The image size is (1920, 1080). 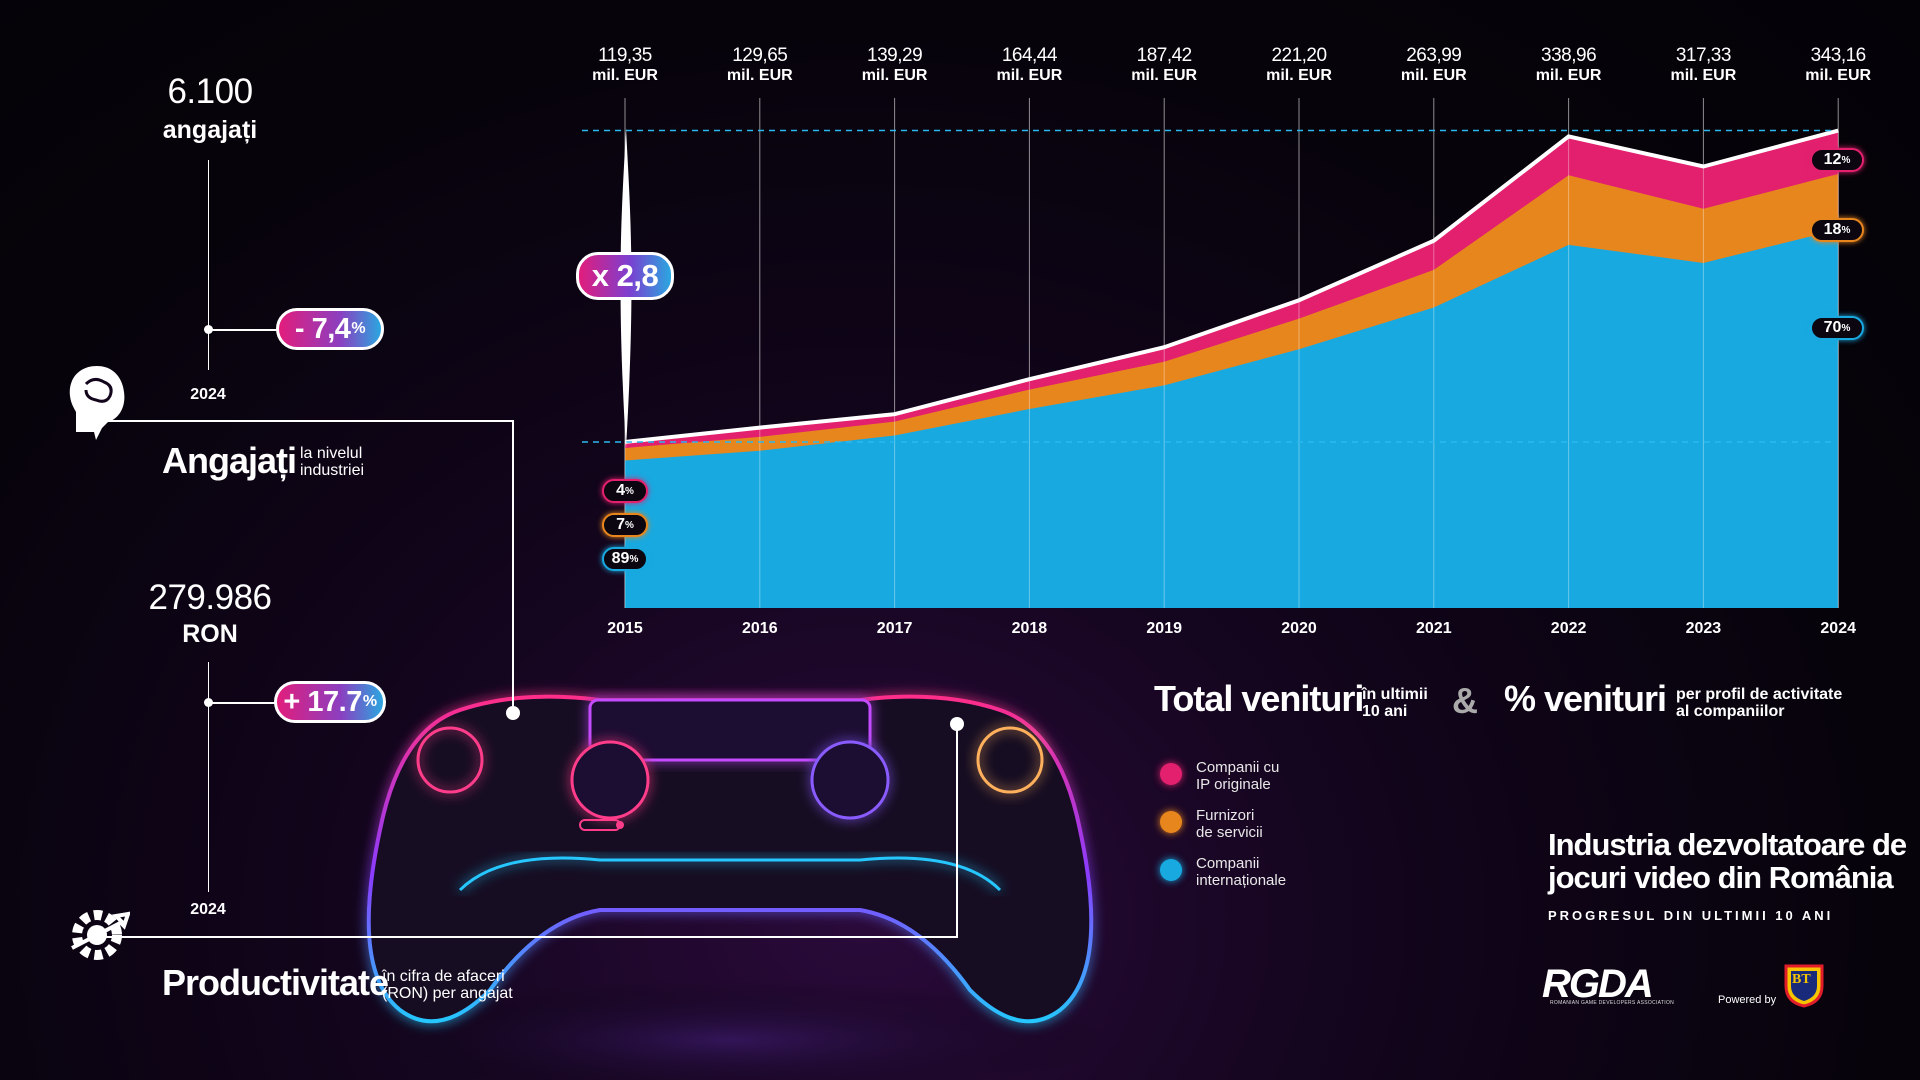 What do you see at coordinates (1299, 628) in the screenshot?
I see `x-tick-2020: 2020` at bounding box center [1299, 628].